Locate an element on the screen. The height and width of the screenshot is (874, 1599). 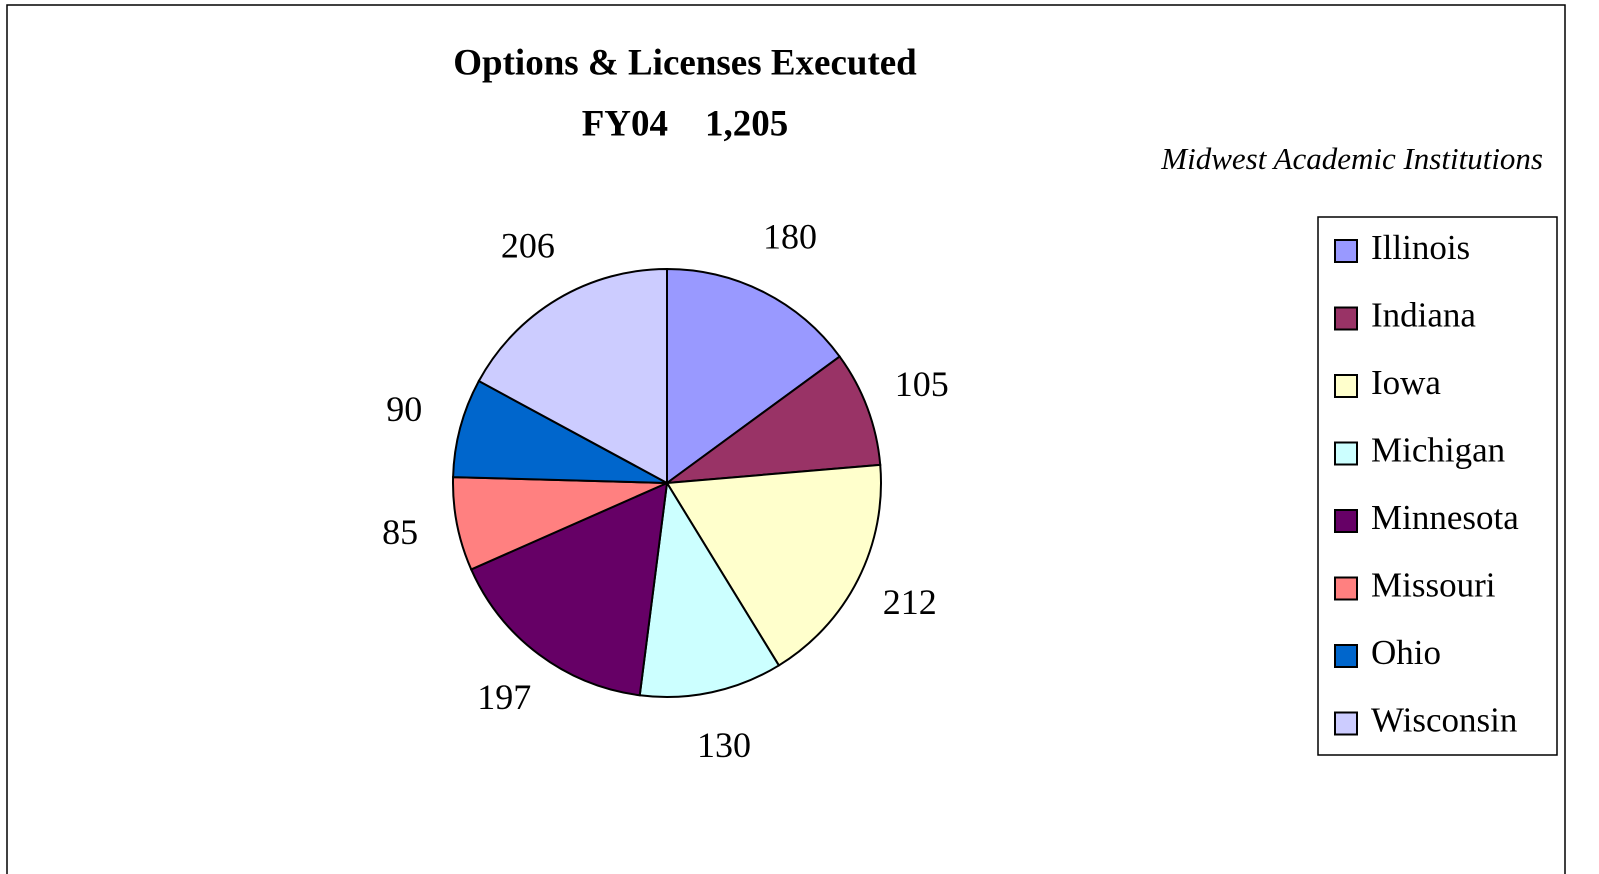
data-label: 85 is located at coordinates (400, 532).